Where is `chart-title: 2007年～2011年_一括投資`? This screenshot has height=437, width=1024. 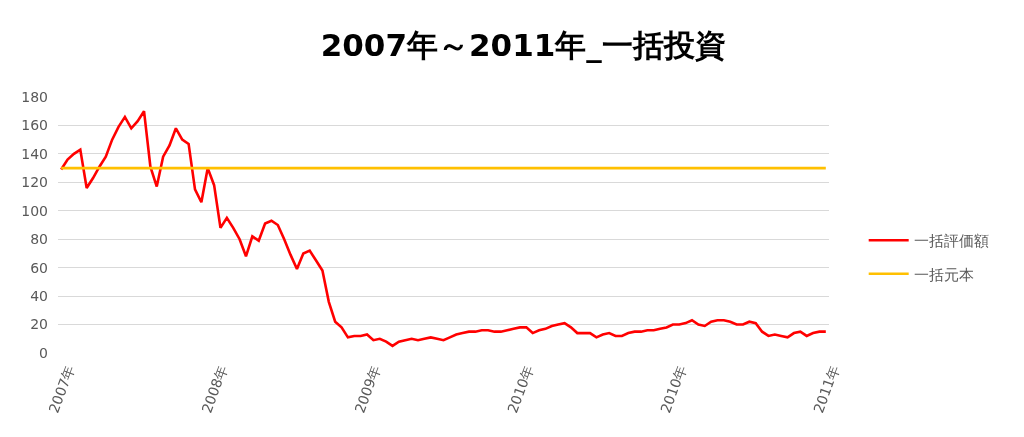 chart-title: 2007年～2011年_一括投資 is located at coordinates (523, 44).